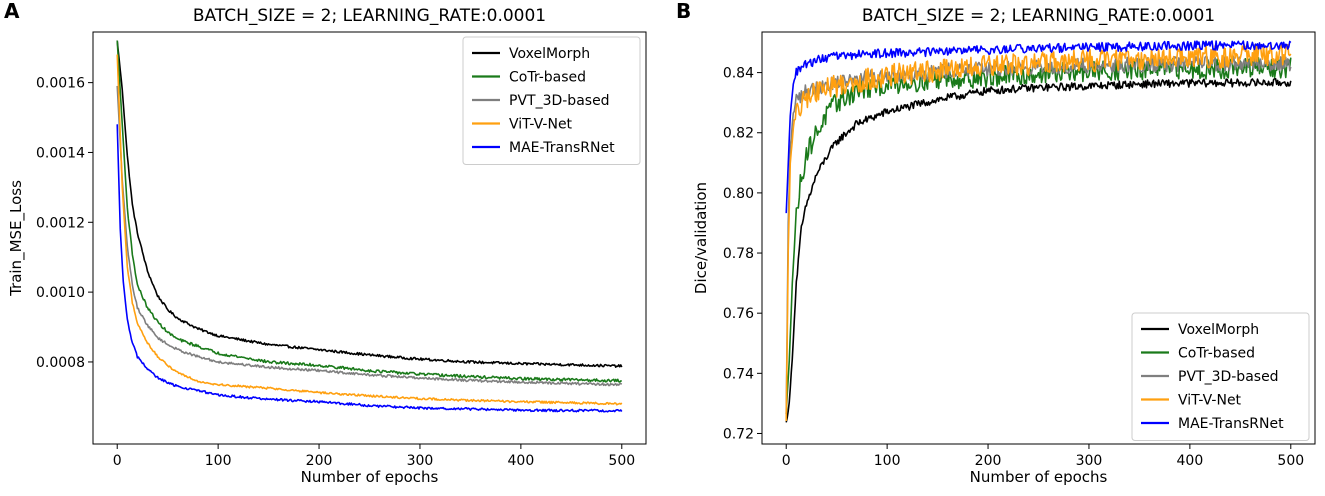 The width and height of the screenshot is (1325, 496). What do you see at coordinates (738, 434) in the screenshot?
I see `y-tick-label: 0.72` at bounding box center [738, 434].